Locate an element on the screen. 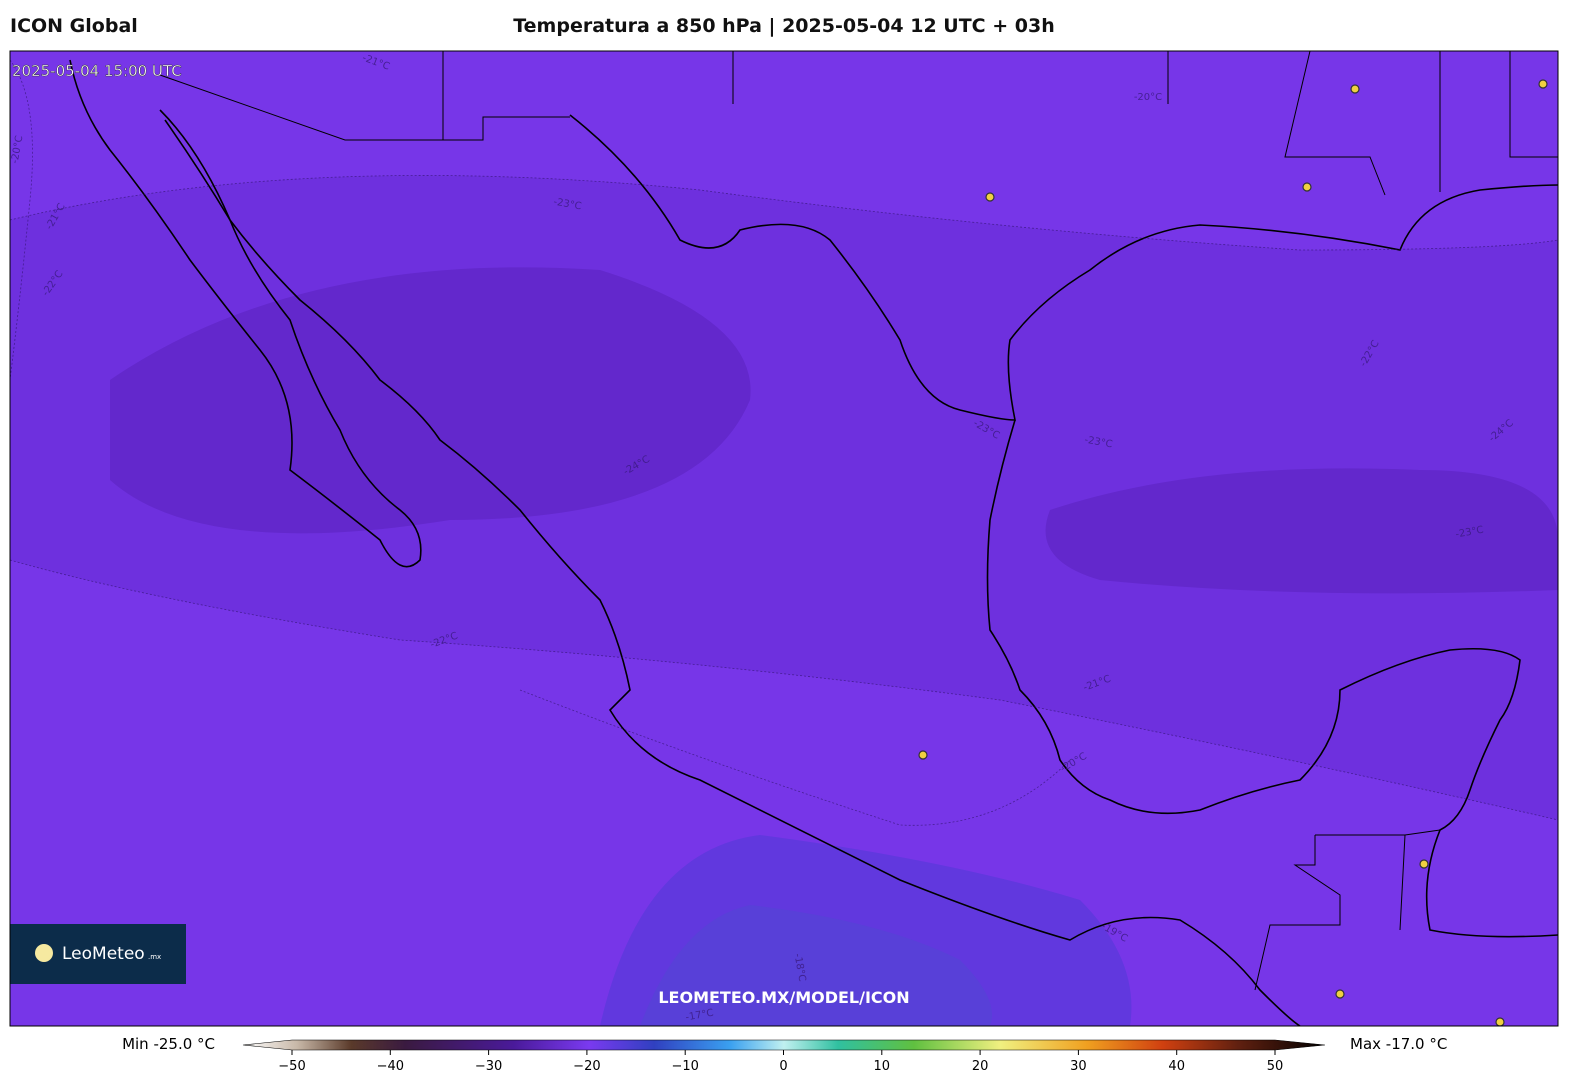 This screenshot has height=1075, width=1570. colorbar-tick-label: −20 is located at coordinates (586, 1066).